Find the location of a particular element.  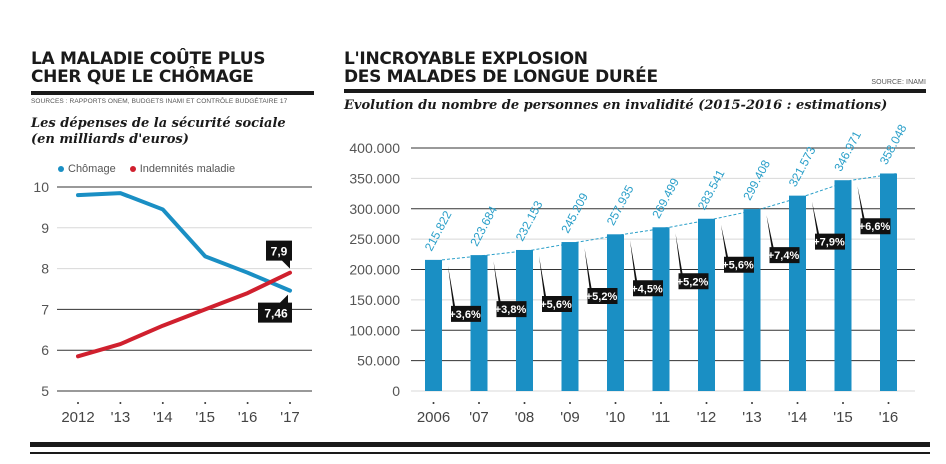

right-source: SOURCE: INAMI is located at coordinates (898, 82).